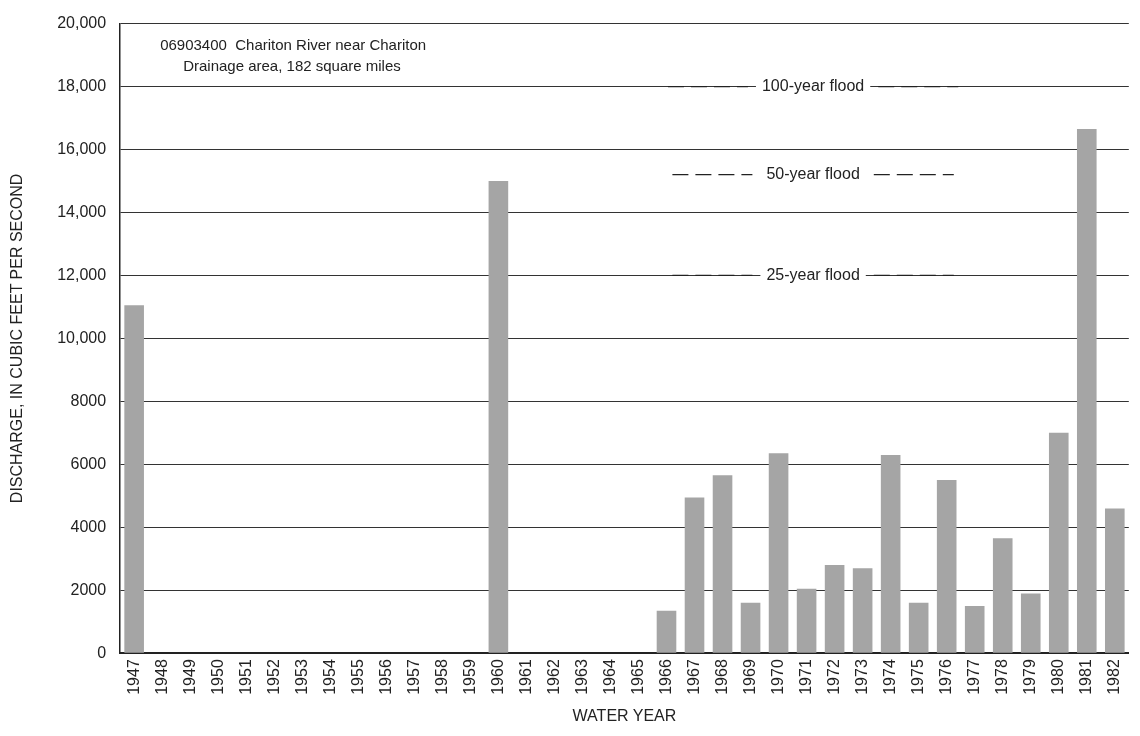  Describe the element at coordinates (293, 44) in the screenshot. I see `text: 06903400 Chariton River near Chariton` at that location.